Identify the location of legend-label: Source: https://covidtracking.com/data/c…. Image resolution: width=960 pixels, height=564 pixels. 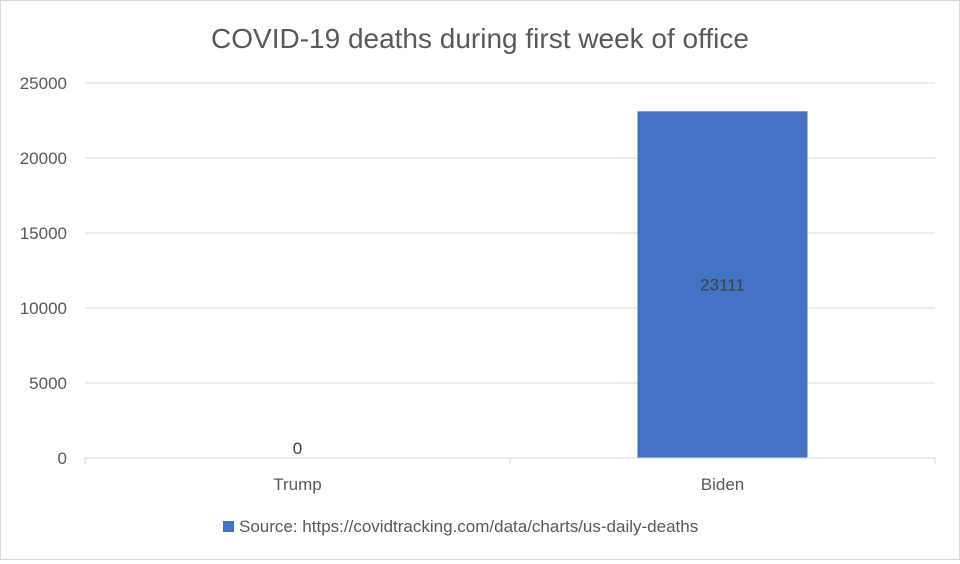
(468, 526).